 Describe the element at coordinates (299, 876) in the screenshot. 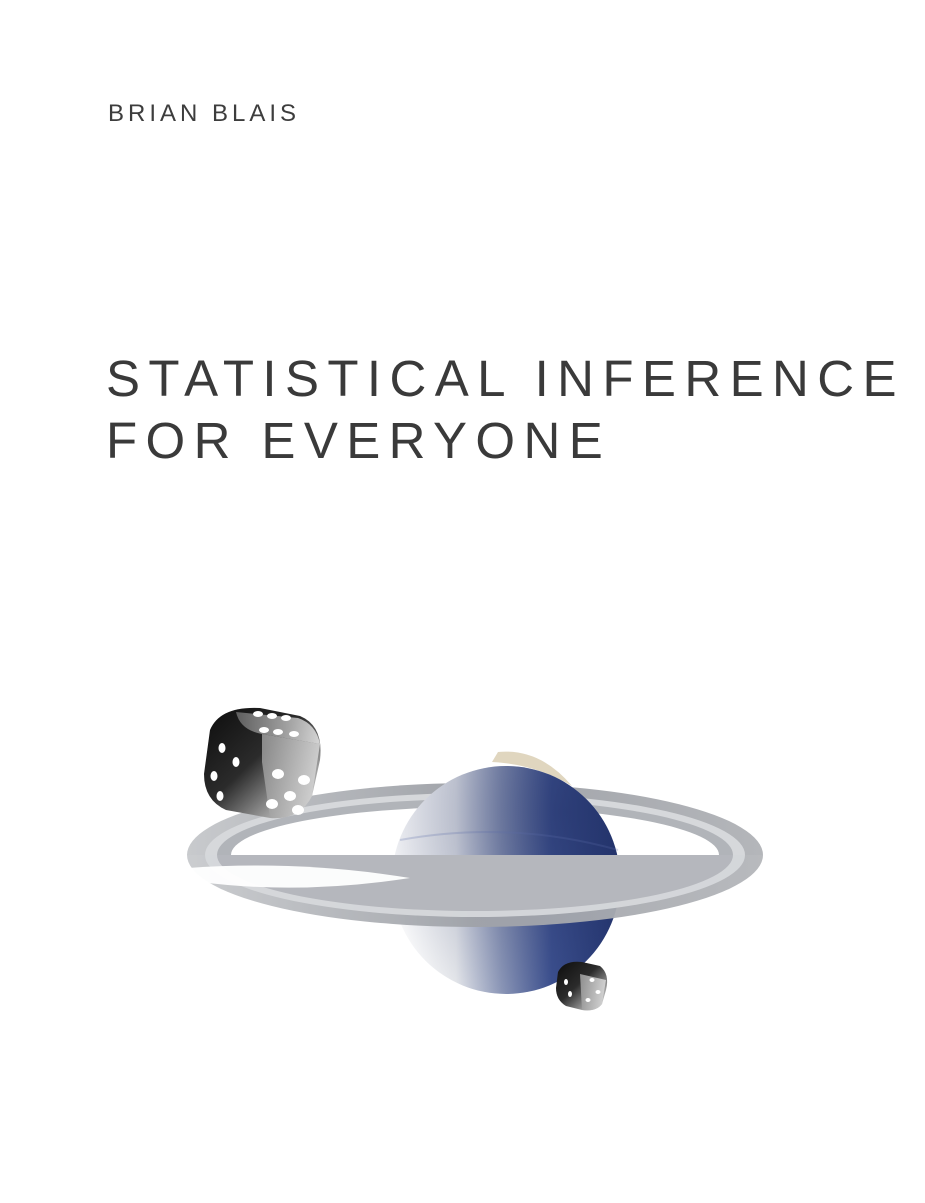

I see `ring-glare` at that location.